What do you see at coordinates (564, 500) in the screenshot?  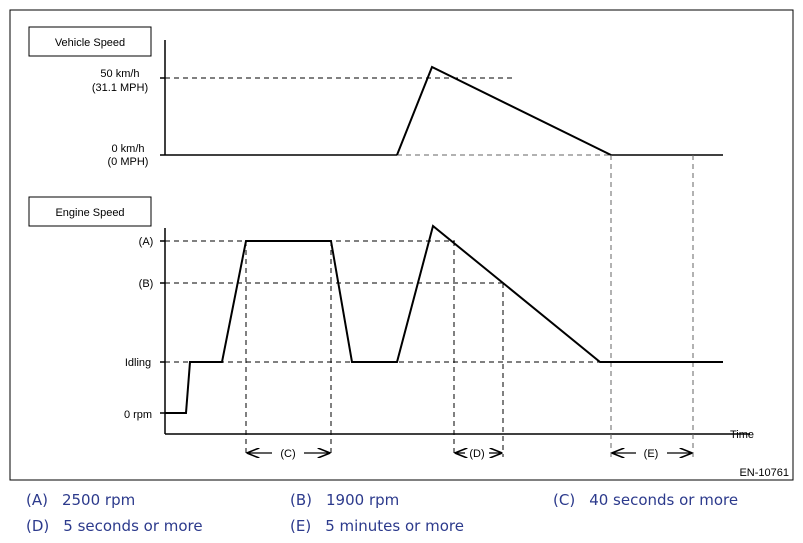 I see `legend-key-c: (C)` at bounding box center [564, 500].